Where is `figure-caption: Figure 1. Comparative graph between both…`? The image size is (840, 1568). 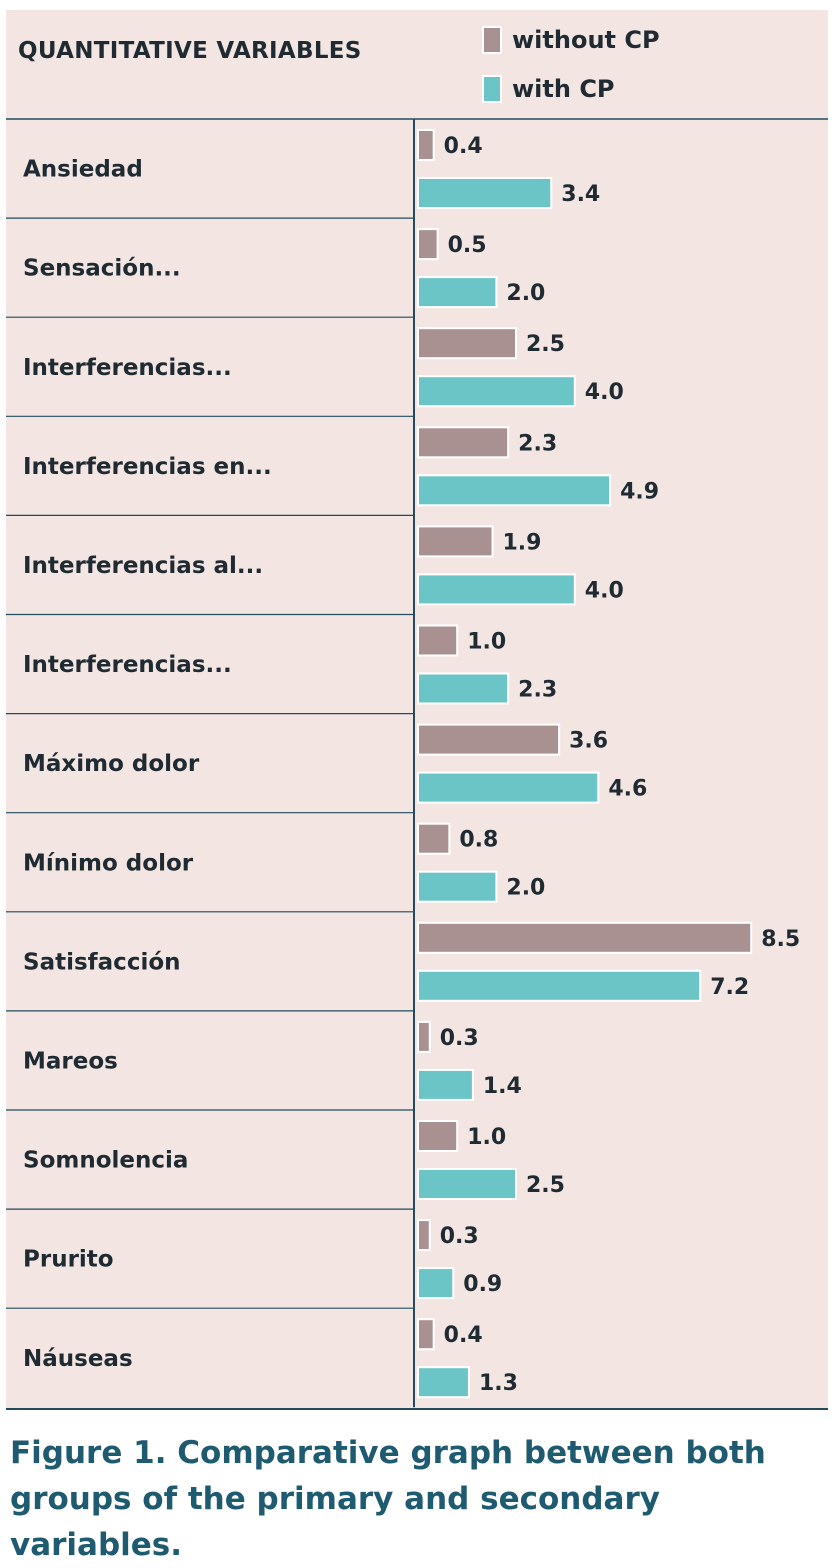
figure-caption: Figure 1. Comparative graph between both… is located at coordinates (388, 1499).